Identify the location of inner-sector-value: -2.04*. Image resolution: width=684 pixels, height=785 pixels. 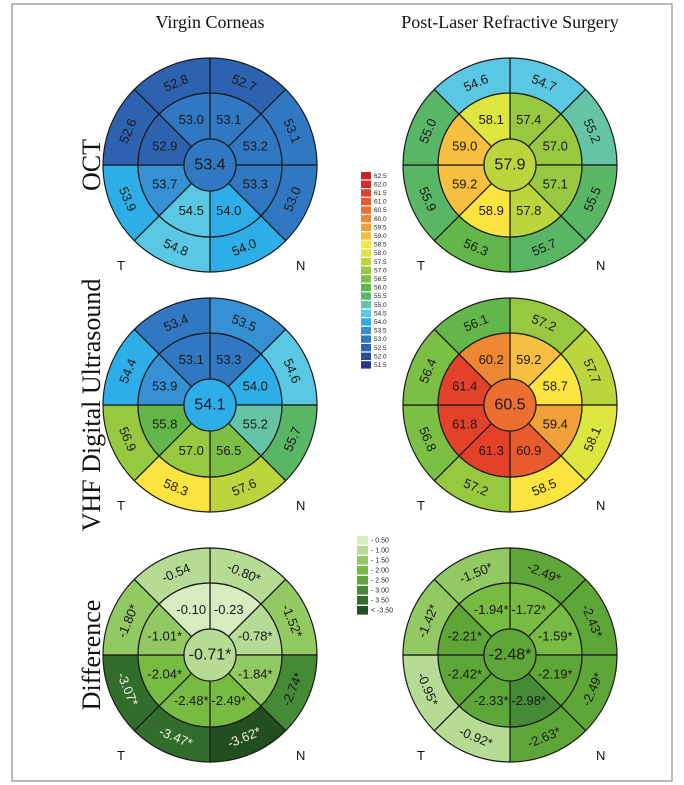
(164, 673).